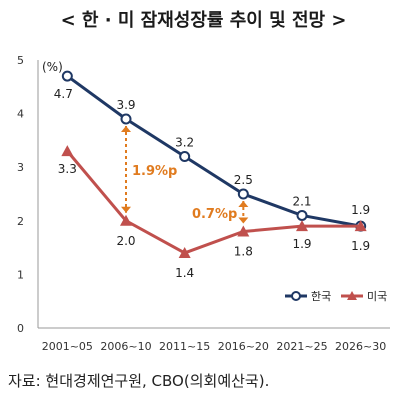 The width and height of the screenshot is (407, 402). What do you see at coordinates (184, 346) in the screenshot?
I see `x-tick-label: 2011~15` at bounding box center [184, 346].